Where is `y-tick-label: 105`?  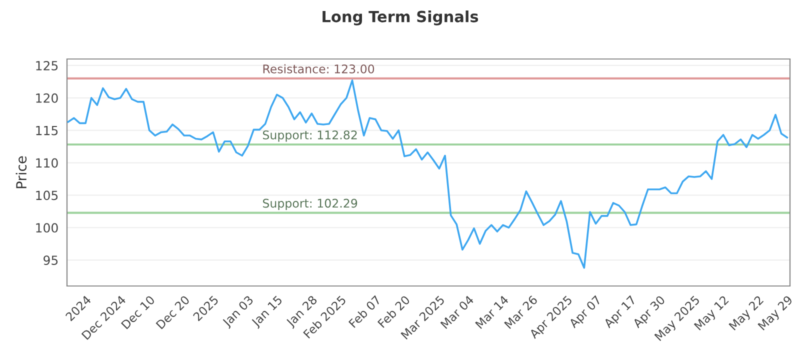
y-tick-label: 105 is located at coordinates (47, 195).